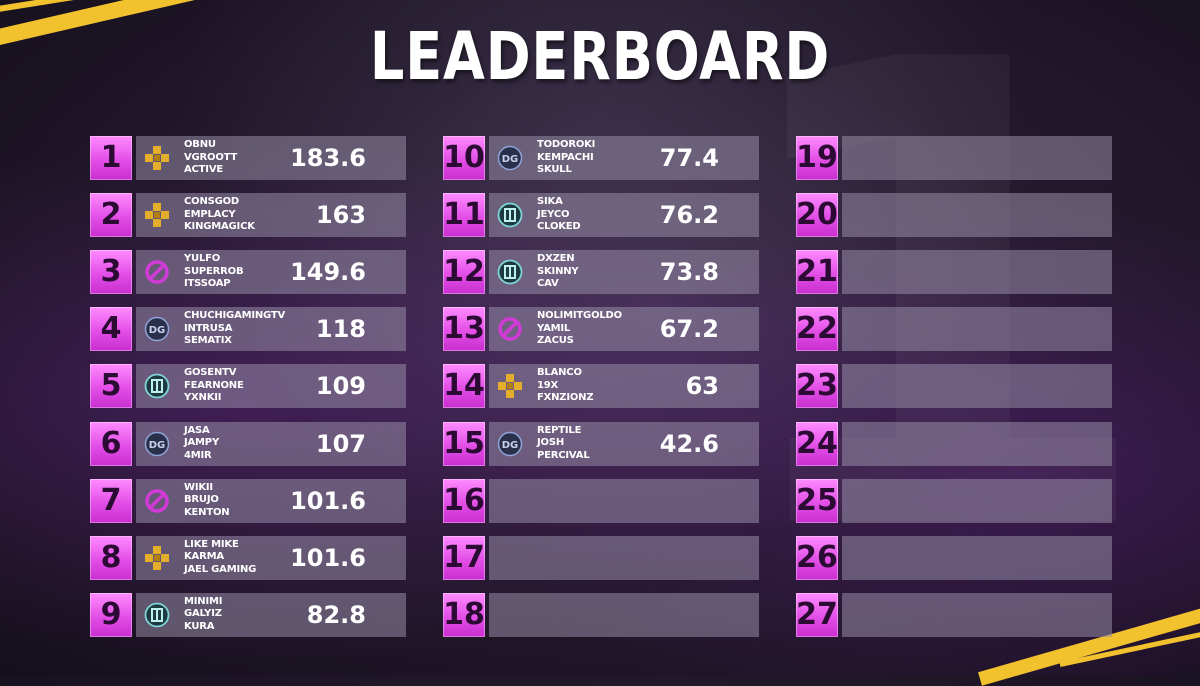  What do you see at coordinates (817, 443) in the screenshot?
I see `rank-number: 24` at bounding box center [817, 443].